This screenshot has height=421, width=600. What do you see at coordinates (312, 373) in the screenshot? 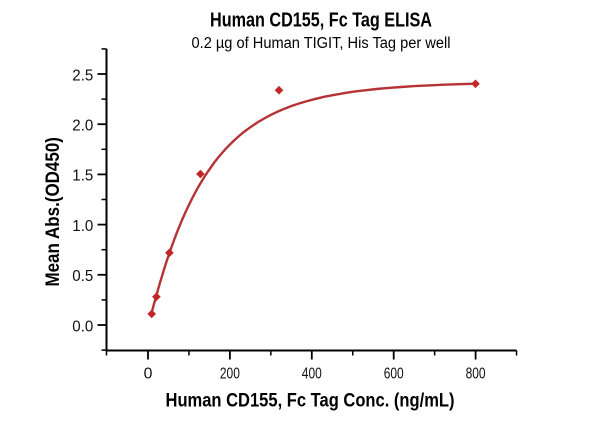
I see `svg-text: 400` at bounding box center [312, 373].